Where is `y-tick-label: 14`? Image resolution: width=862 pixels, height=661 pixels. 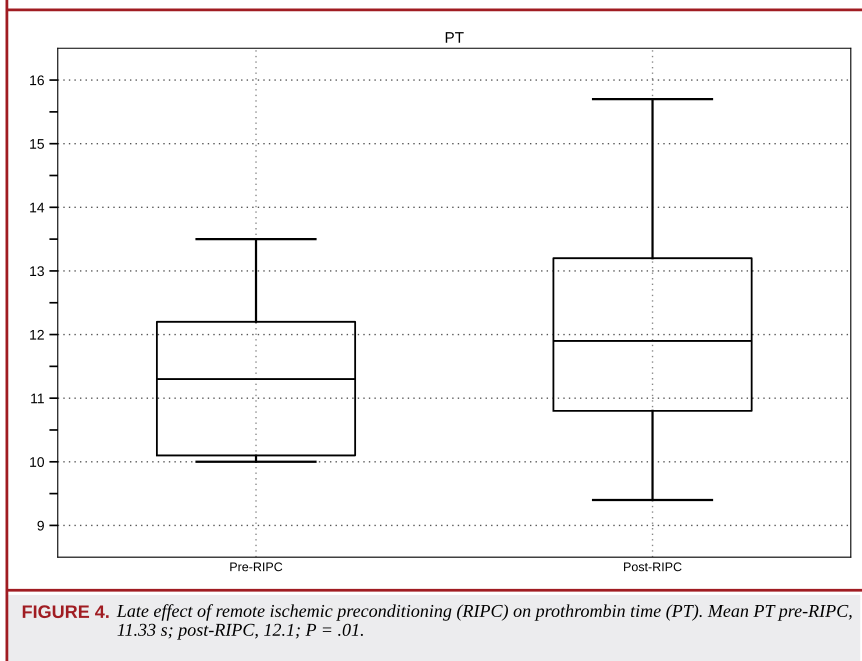 y-tick-label: 14 is located at coordinates (37, 207).